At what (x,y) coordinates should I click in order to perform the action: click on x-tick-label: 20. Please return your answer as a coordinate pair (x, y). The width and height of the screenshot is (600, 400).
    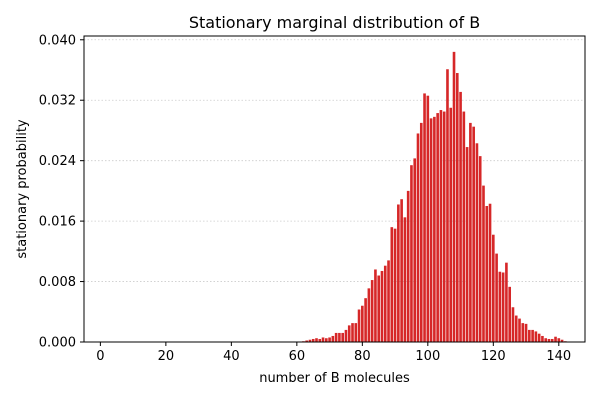
    Looking at the image, I should click on (166, 356).